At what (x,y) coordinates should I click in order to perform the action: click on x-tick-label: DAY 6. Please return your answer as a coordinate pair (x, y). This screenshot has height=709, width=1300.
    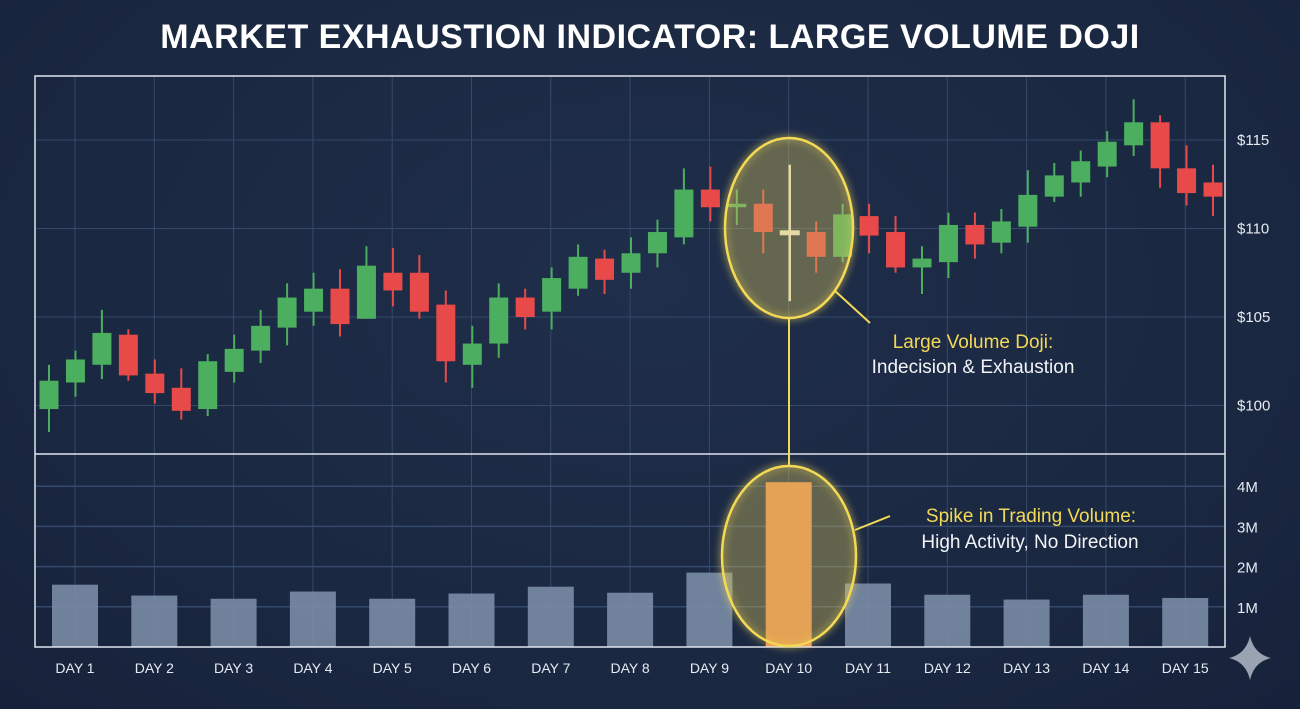
    Looking at the image, I should click on (471, 668).